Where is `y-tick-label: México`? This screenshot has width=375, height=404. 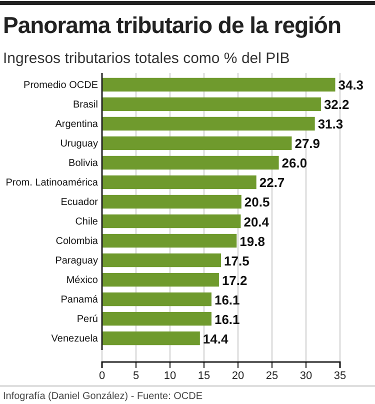 y-tick-label: México is located at coordinates (82, 280).